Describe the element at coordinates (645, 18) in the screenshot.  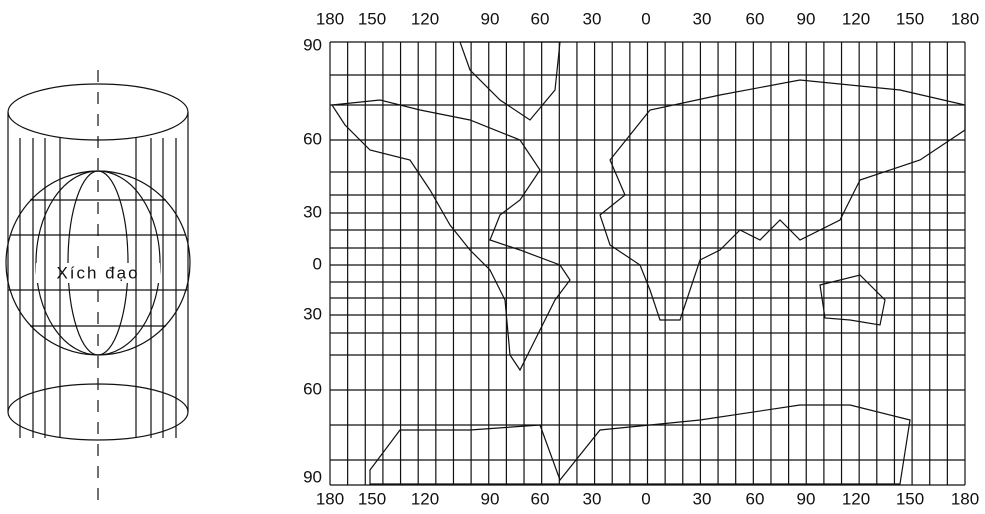
I see `top-longitude-label: 0` at that location.